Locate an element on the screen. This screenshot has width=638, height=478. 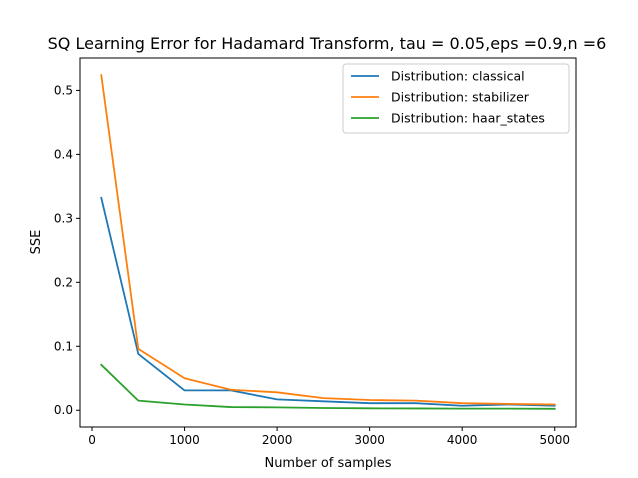
x-tick-label: 1000 is located at coordinates (184, 440).